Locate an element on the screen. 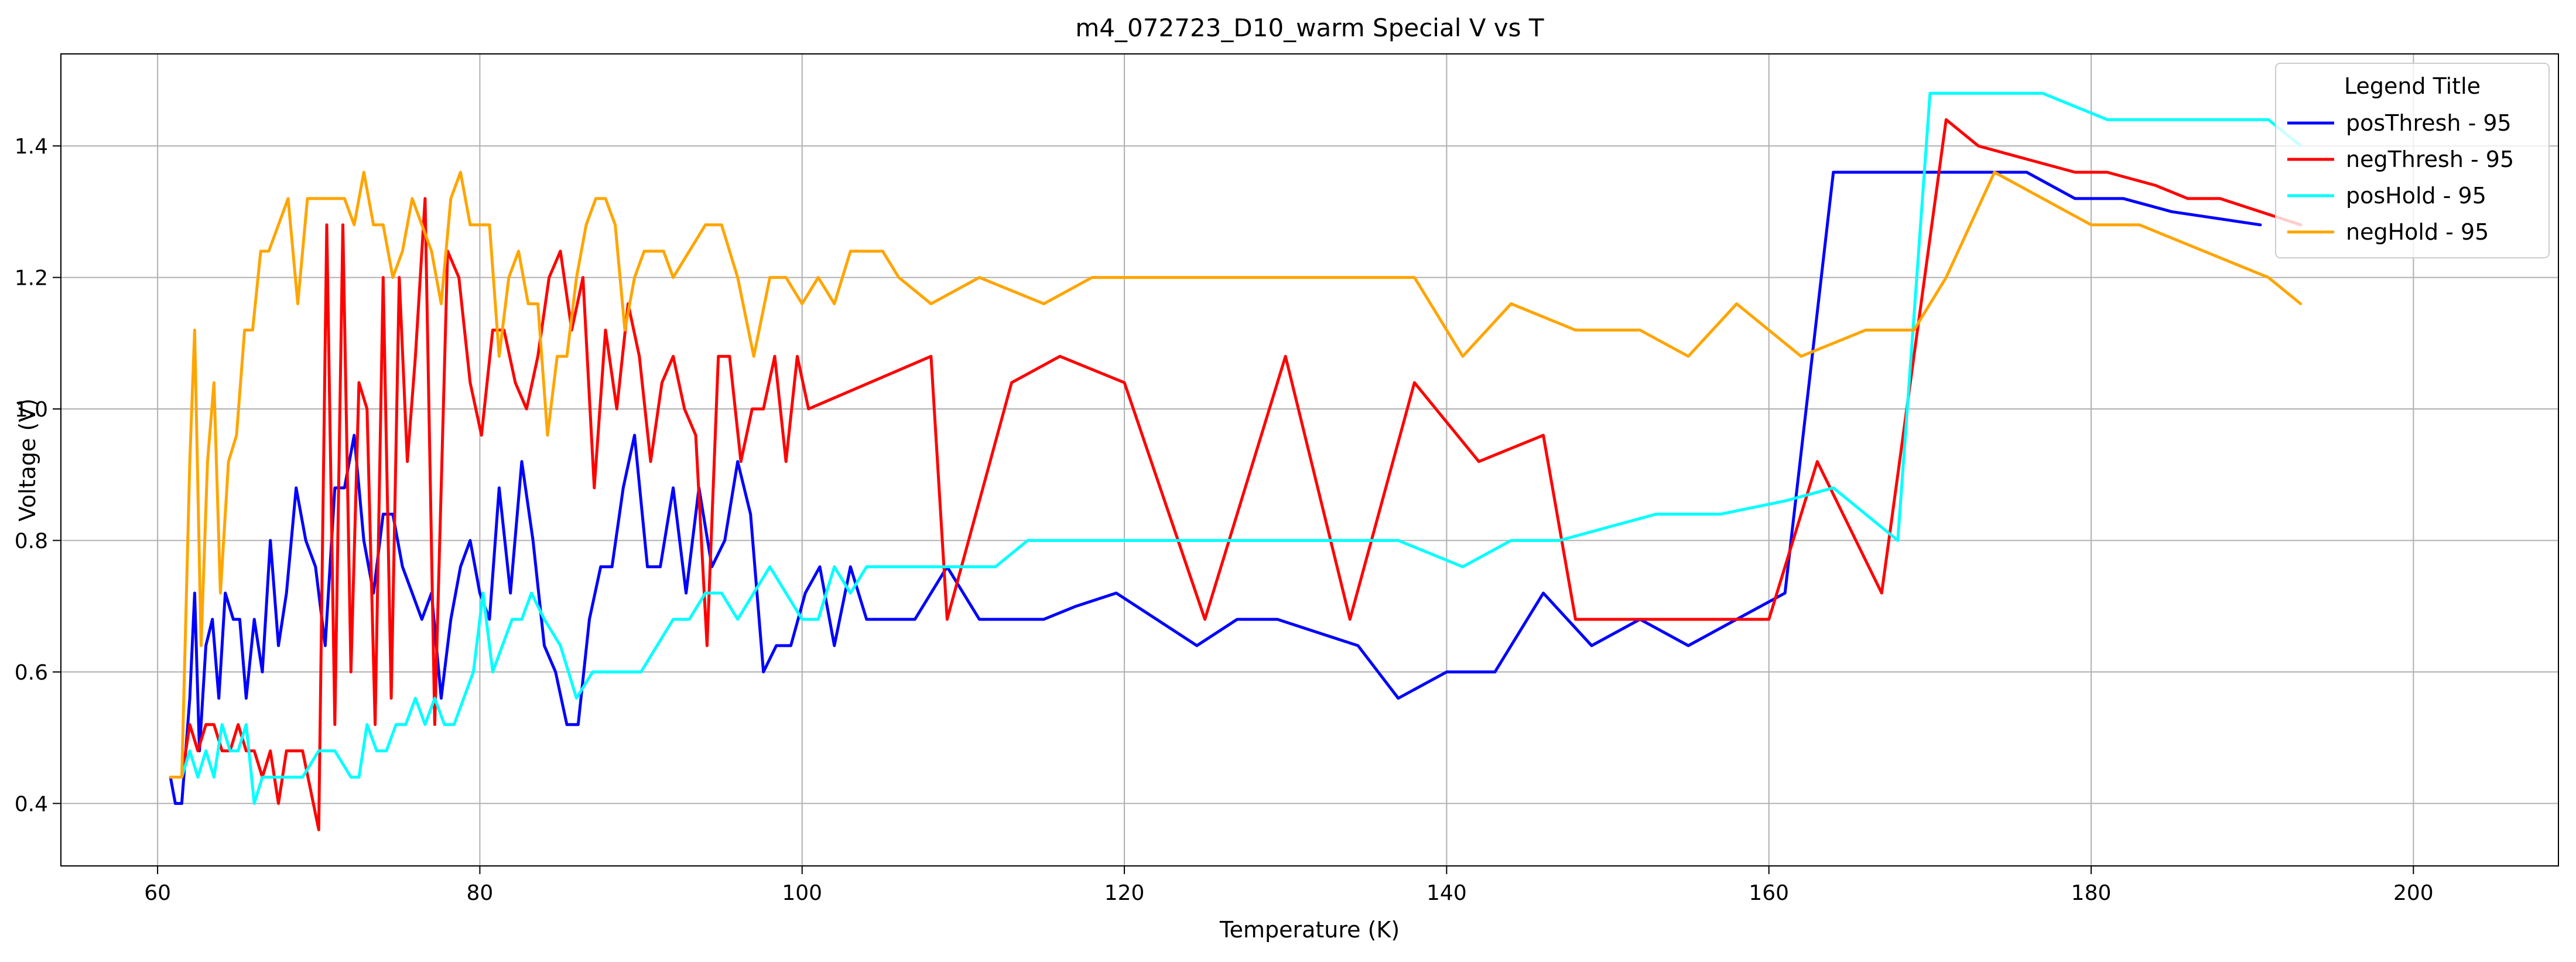  legend-label-2: posHold - 95 is located at coordinates (2416, 196).